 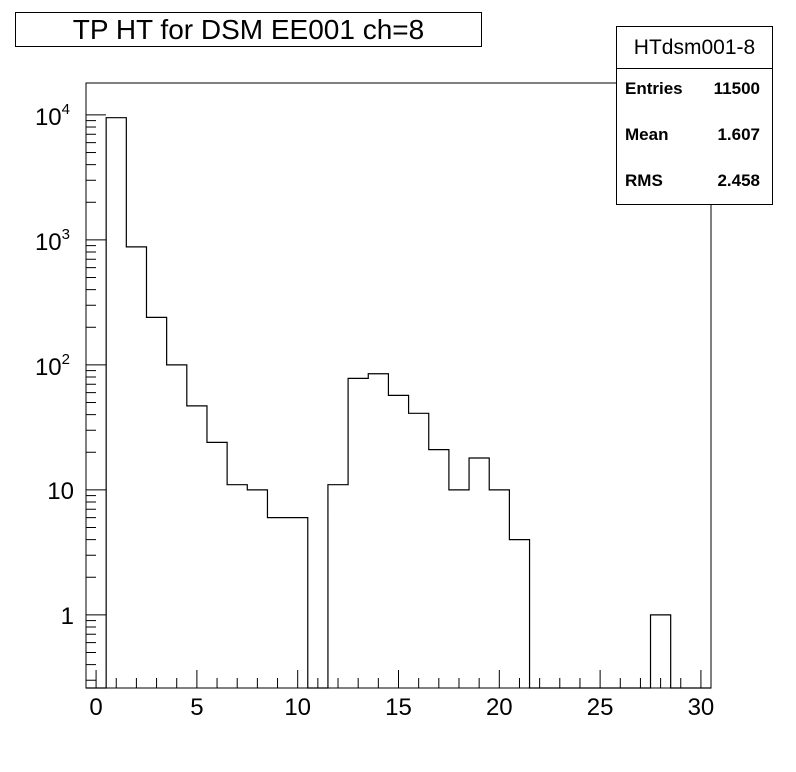 What do you see at coordinates (67, 616) in the screenshot?
I see `y-tick-label: 1` at bounding box center [67, 616].